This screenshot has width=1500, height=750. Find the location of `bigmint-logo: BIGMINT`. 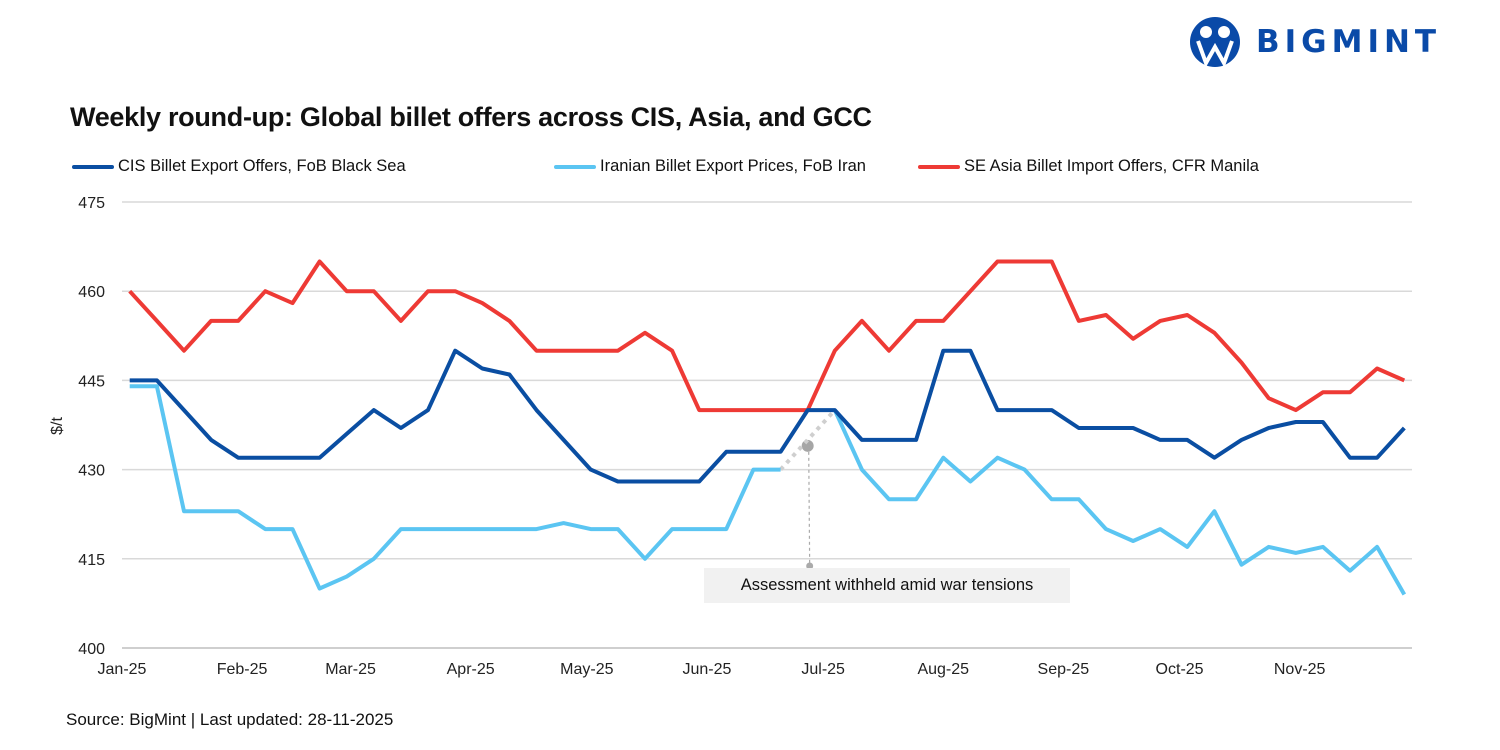

bigmint-logo: BIGMINT is located at coordinates (1314, 42).